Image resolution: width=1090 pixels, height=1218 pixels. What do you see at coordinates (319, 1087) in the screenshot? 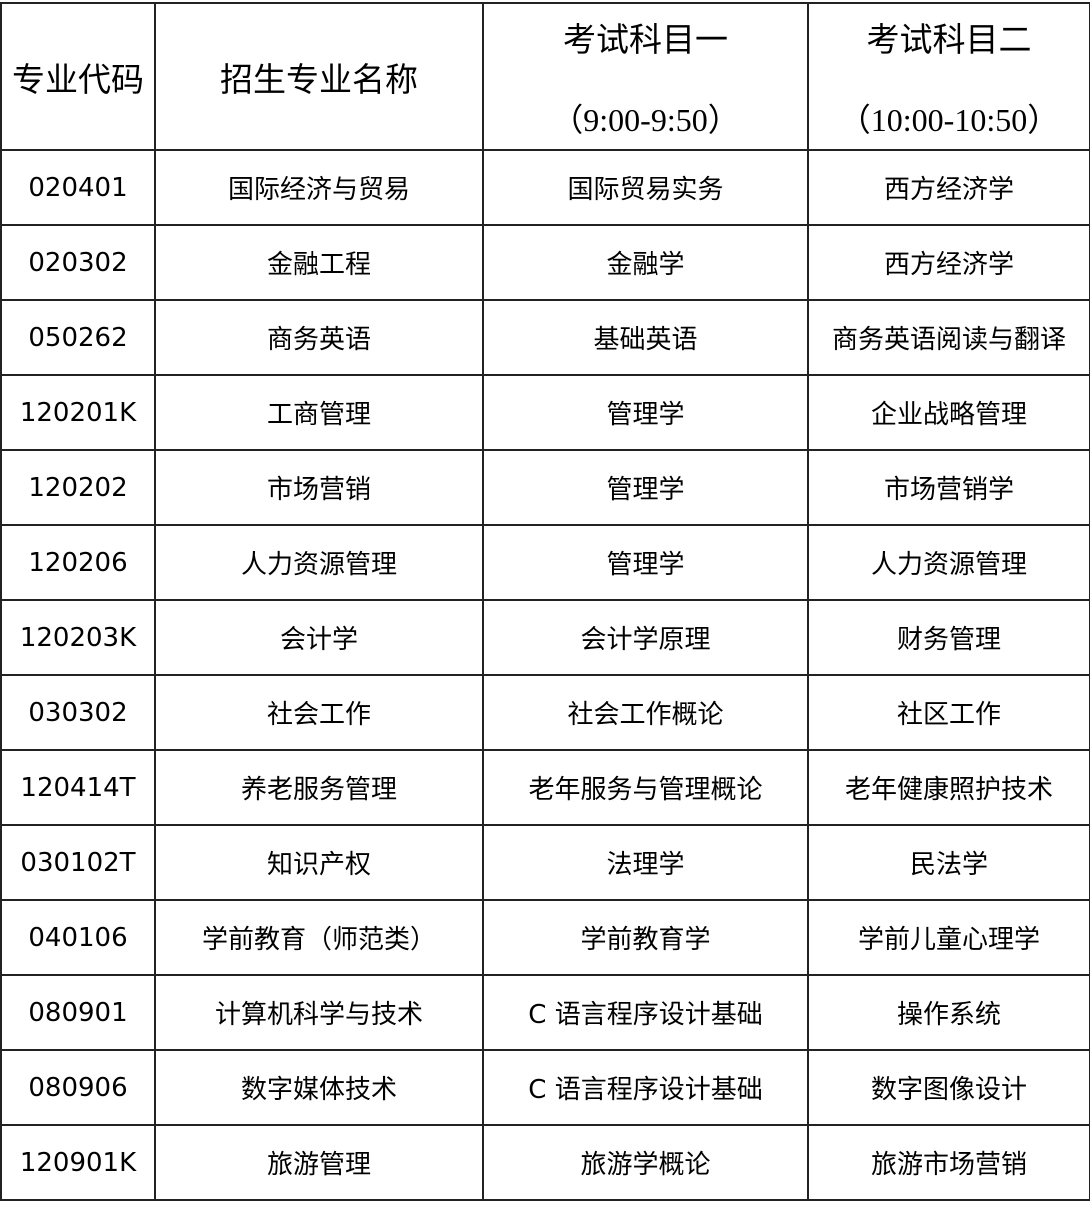
I see `major-name-cell: 数字媒体技术` at bounding box center [319, 1087].